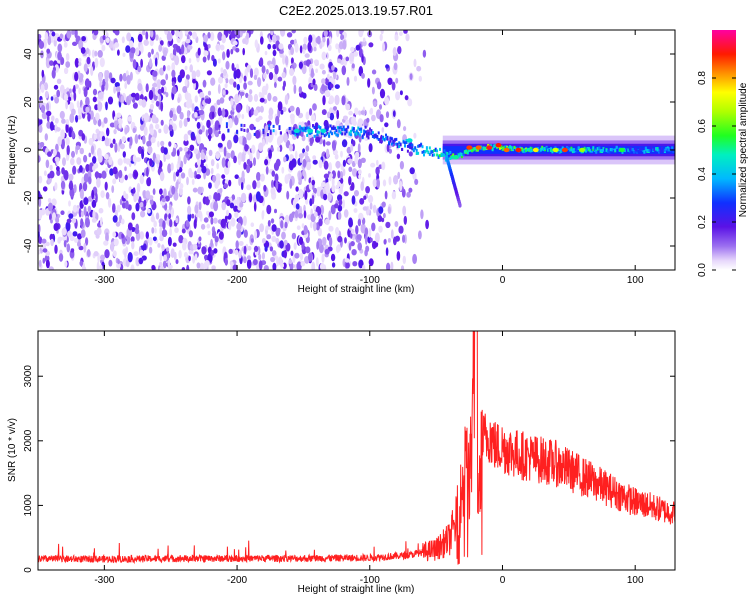 The width and height of the screenshot is (750, 600). I want to click on snr-xtick-label: 100, so click(635, 580).